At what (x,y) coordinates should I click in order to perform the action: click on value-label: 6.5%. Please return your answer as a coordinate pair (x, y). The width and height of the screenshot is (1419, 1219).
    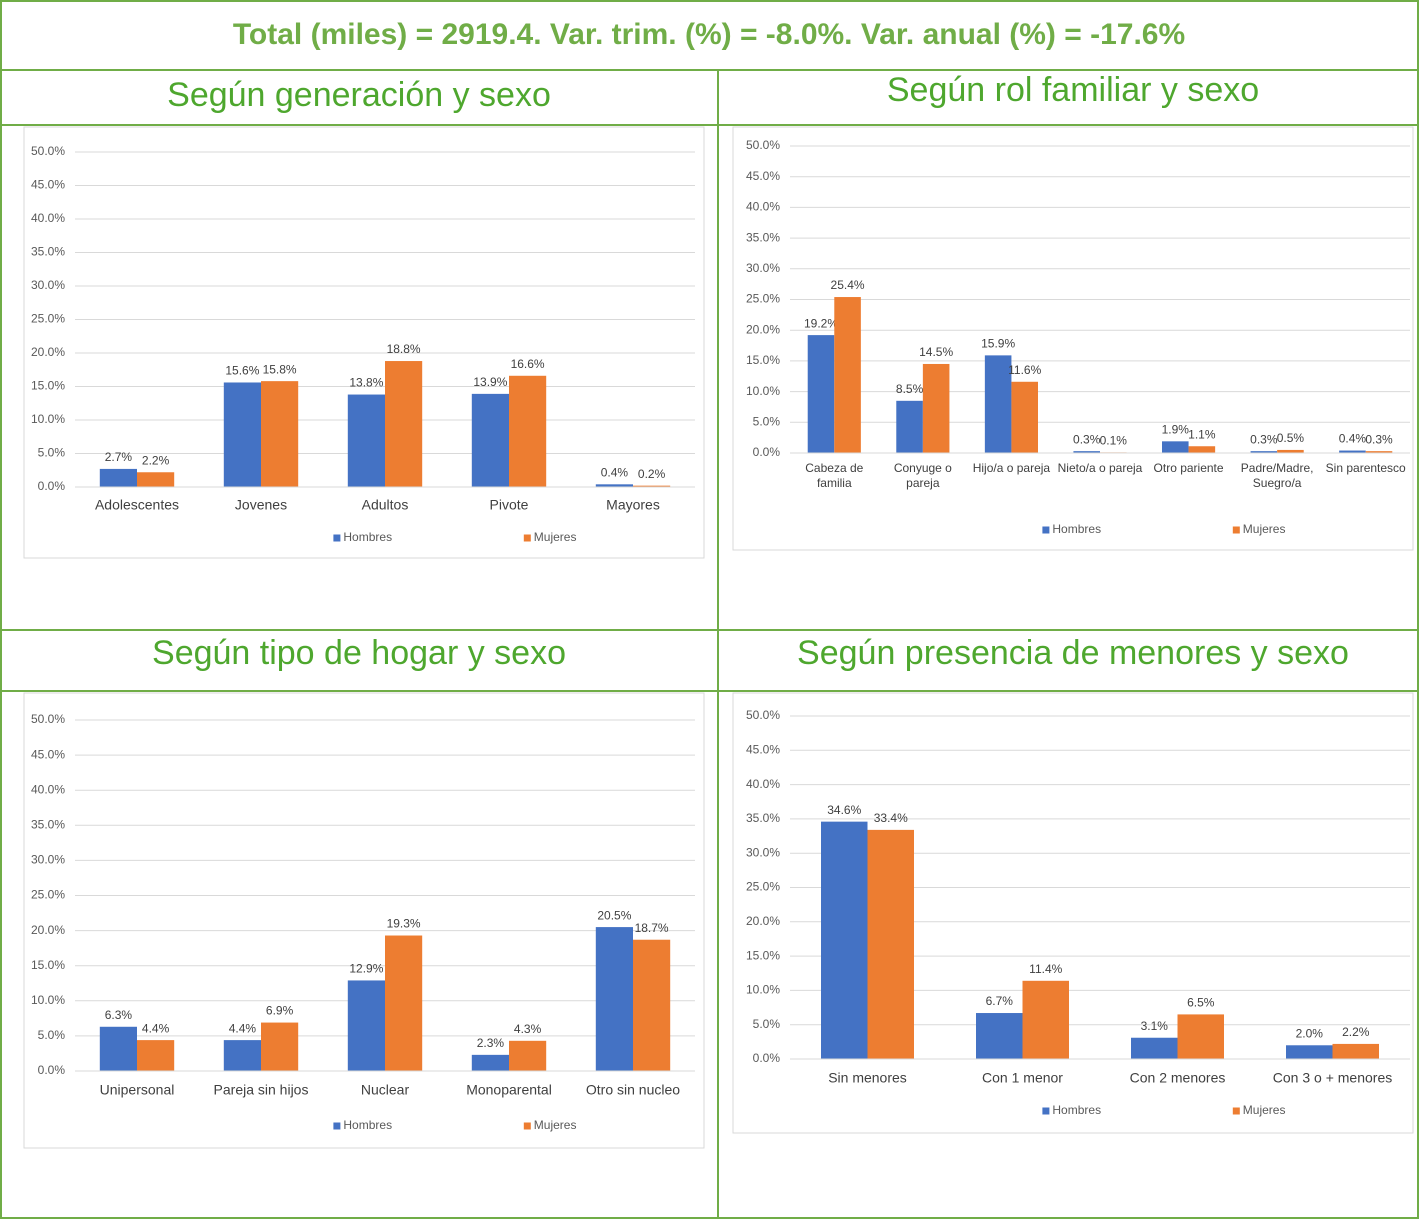
    Looking at the image, I should click on (1201, 1003).